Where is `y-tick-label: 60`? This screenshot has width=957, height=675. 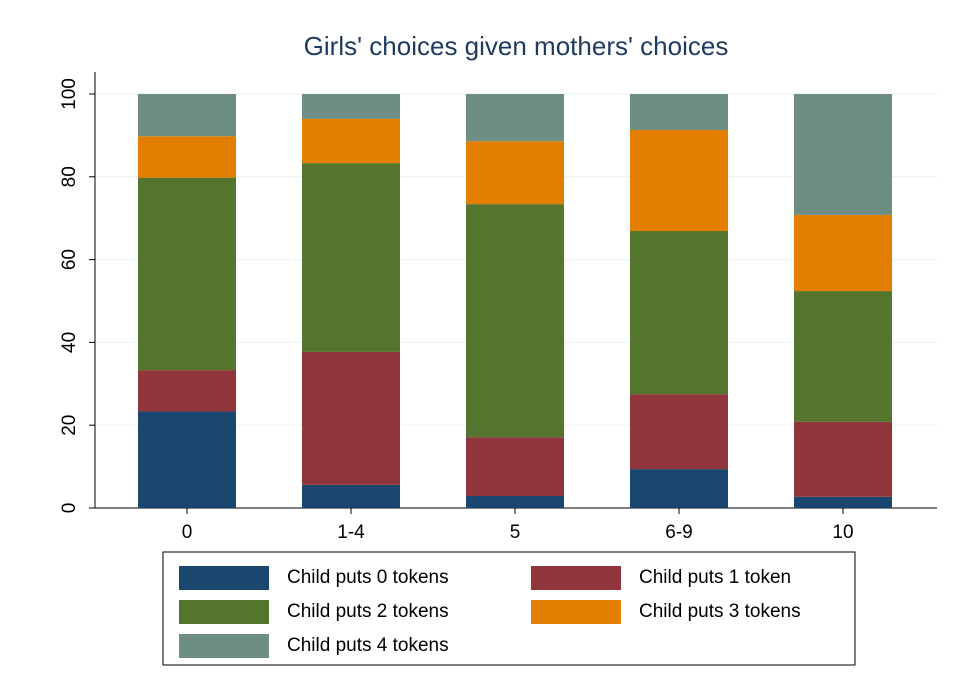 y-tick-label: 60 is located at coordinates (69, 259).